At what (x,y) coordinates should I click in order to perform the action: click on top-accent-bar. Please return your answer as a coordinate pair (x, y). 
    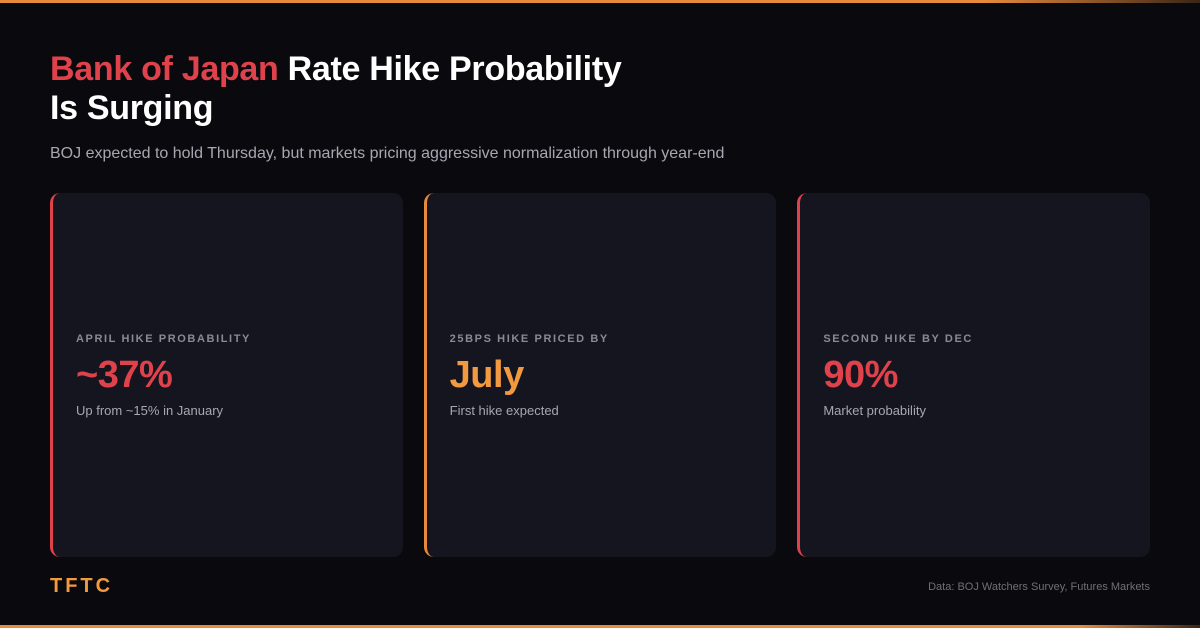
    Looking at the image, I should click on (600, 1).